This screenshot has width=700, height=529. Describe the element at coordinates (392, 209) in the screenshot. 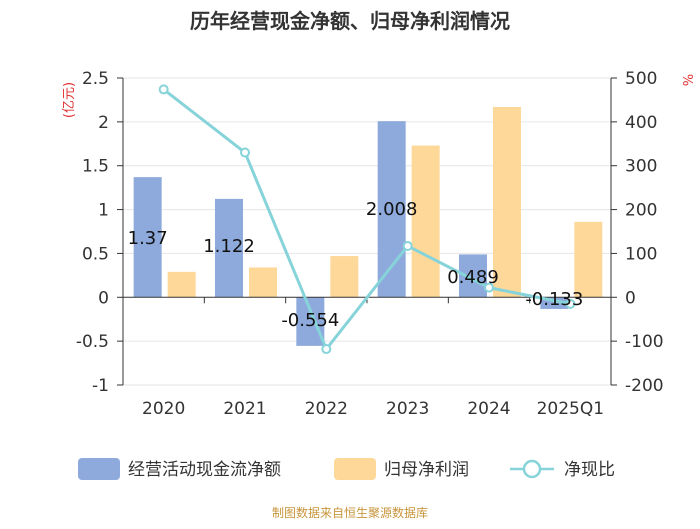

I see `cash-flow-data-label: 2.008` at that location.